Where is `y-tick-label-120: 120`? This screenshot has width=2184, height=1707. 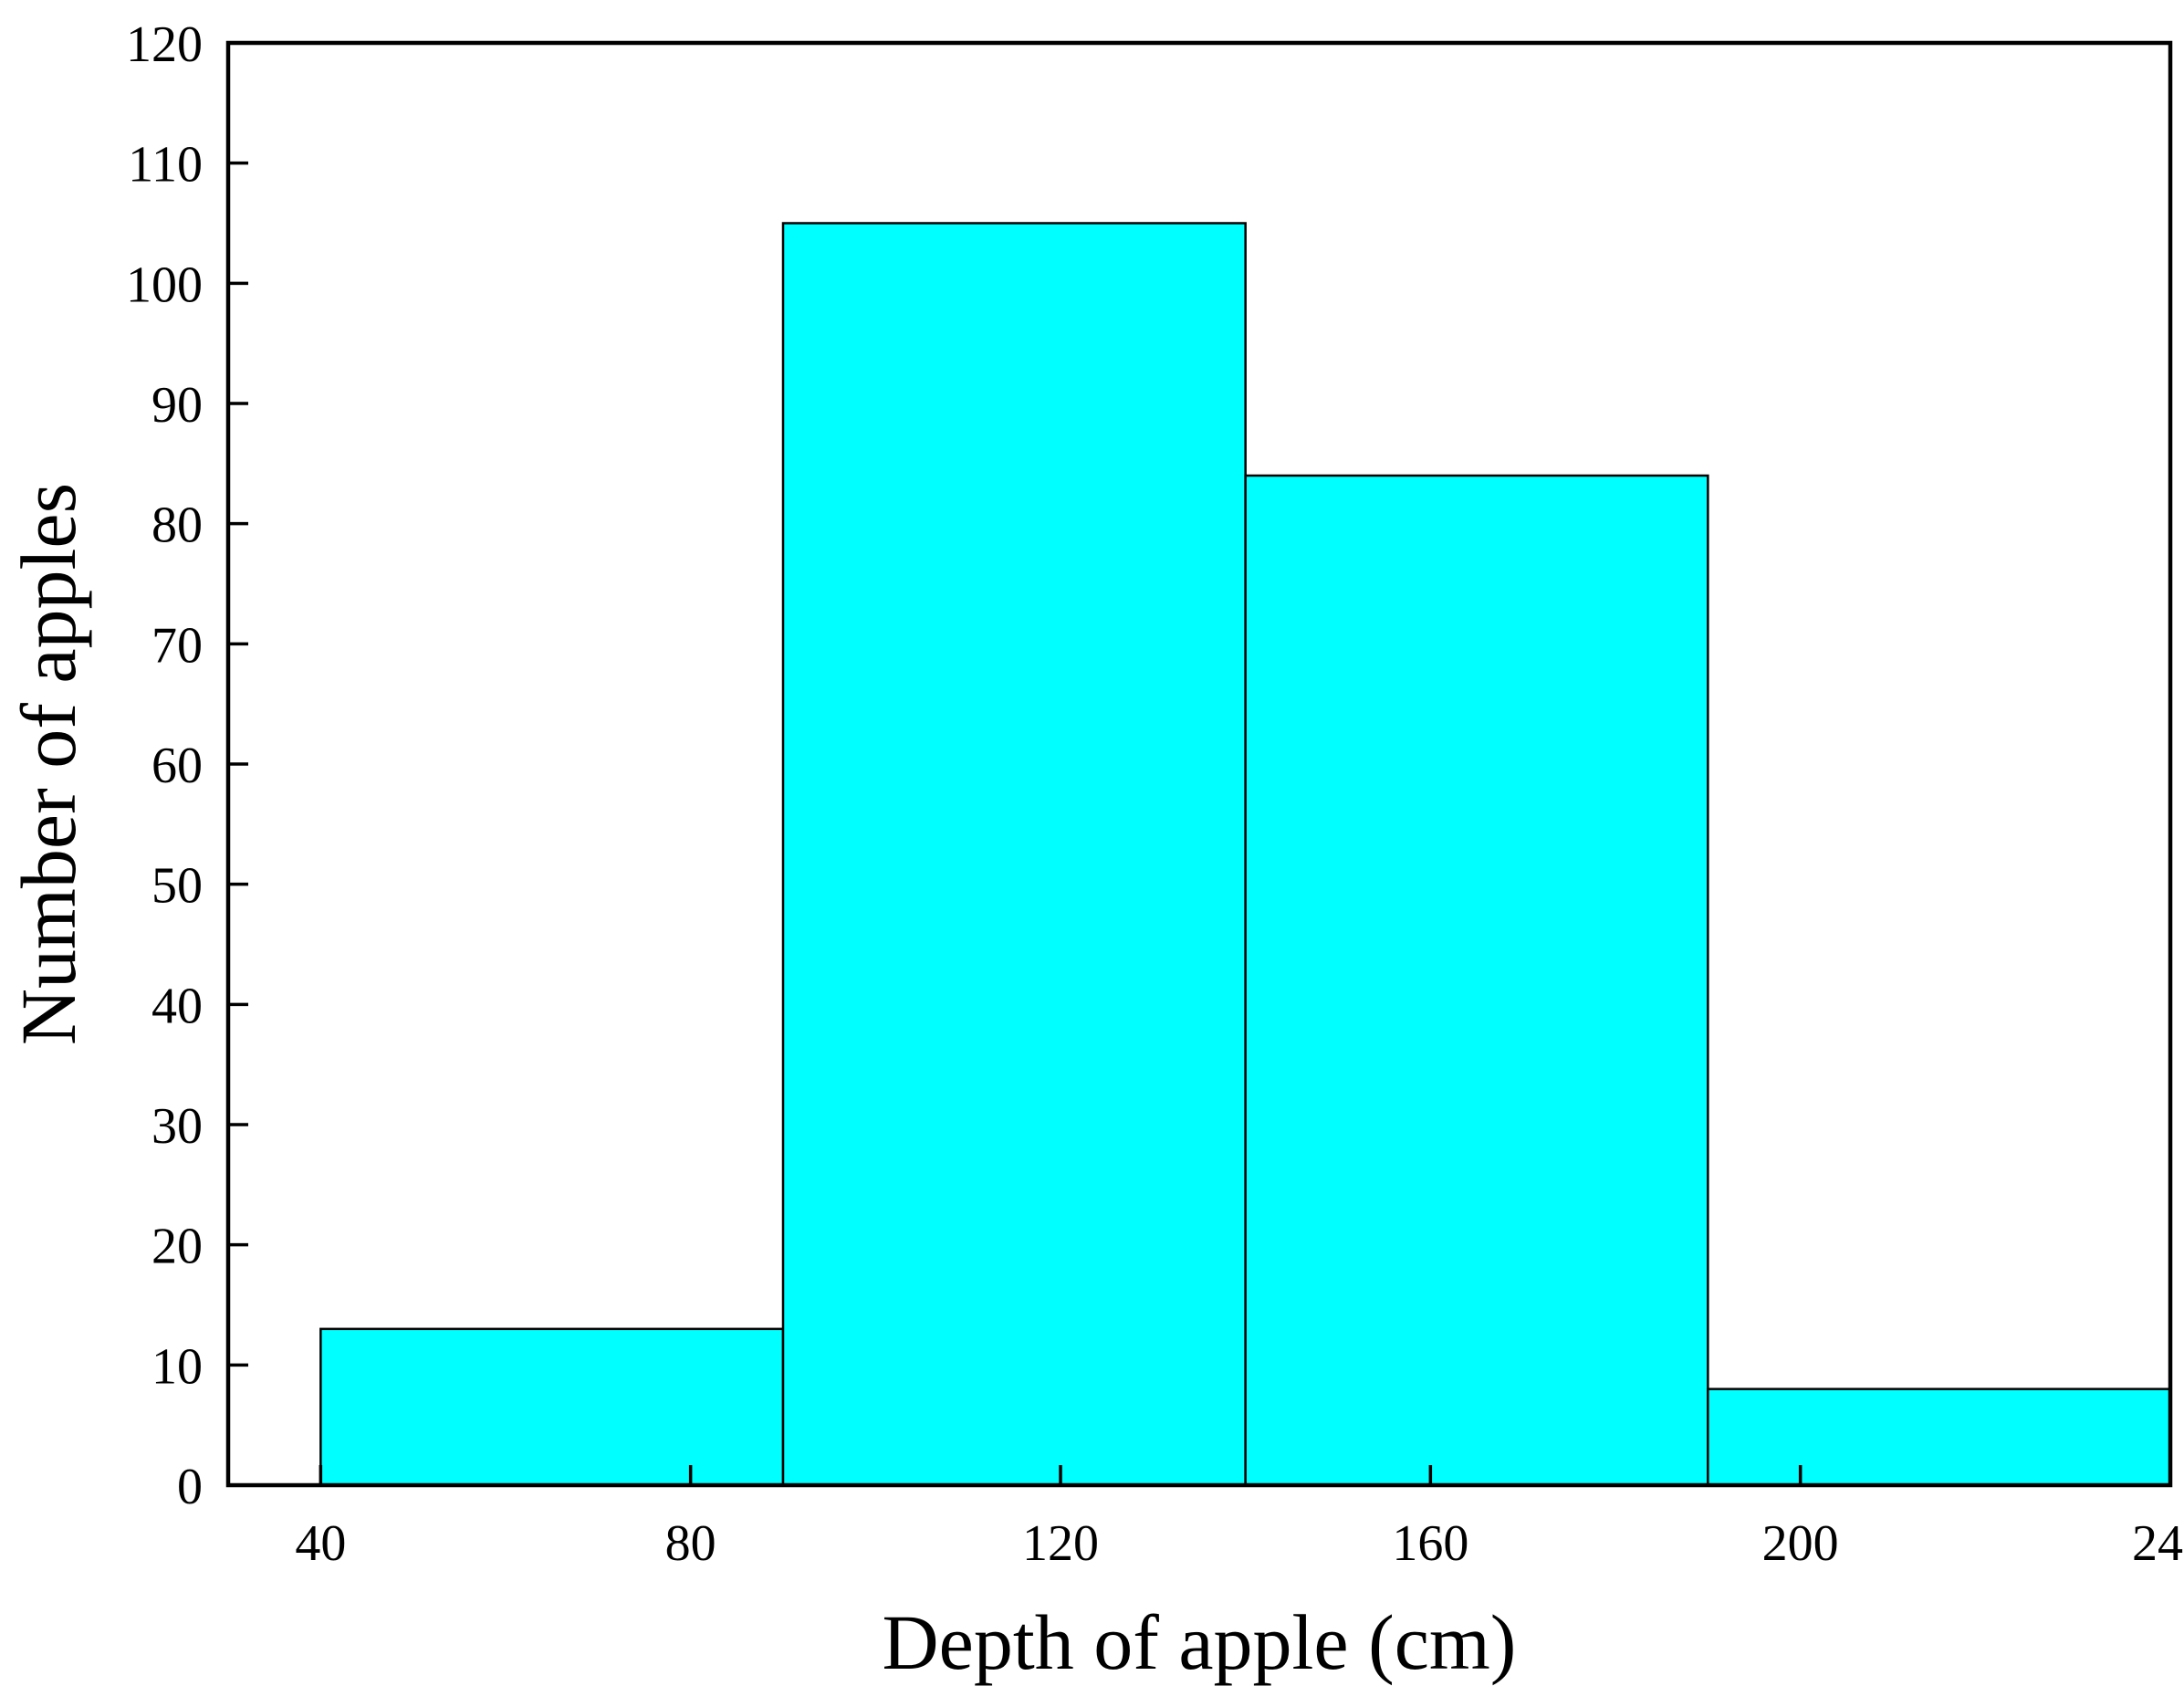
y-tick-label-120: 120 is located at coordinates (164, 44).